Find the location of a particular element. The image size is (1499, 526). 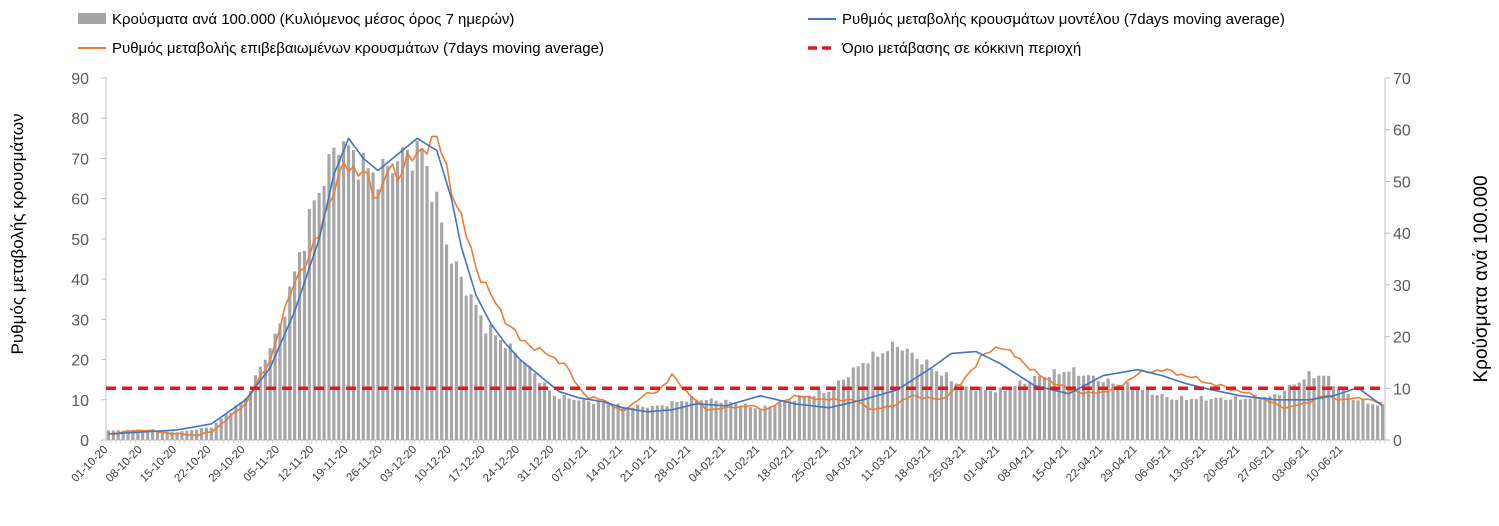

x-tick-label: 03-06-21 is located at coordinates (1290, 464).